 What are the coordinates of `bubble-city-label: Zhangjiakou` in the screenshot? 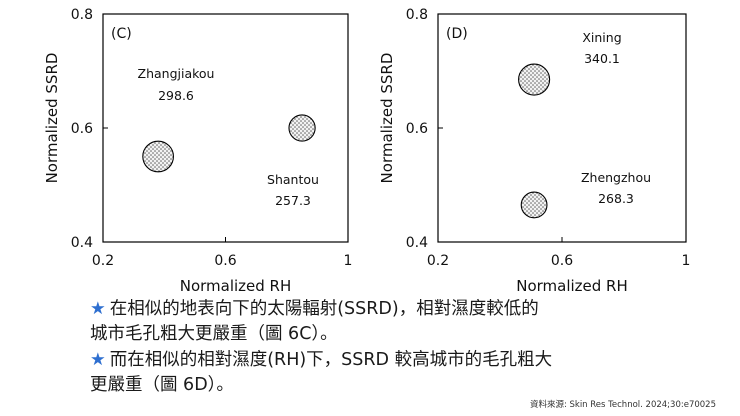 It's located at (176, 73).